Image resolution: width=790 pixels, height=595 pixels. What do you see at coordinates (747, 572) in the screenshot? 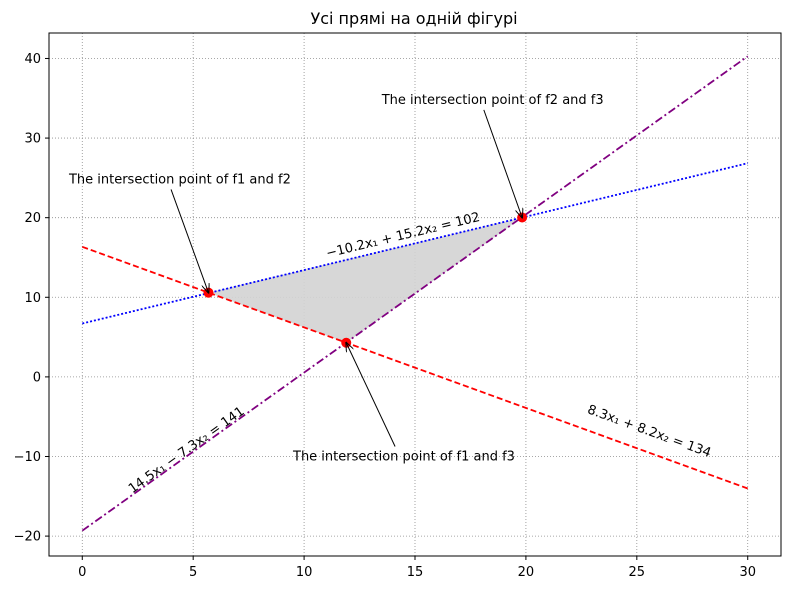
I see `x-tick-label: 30` at bounding box center [747, 572].